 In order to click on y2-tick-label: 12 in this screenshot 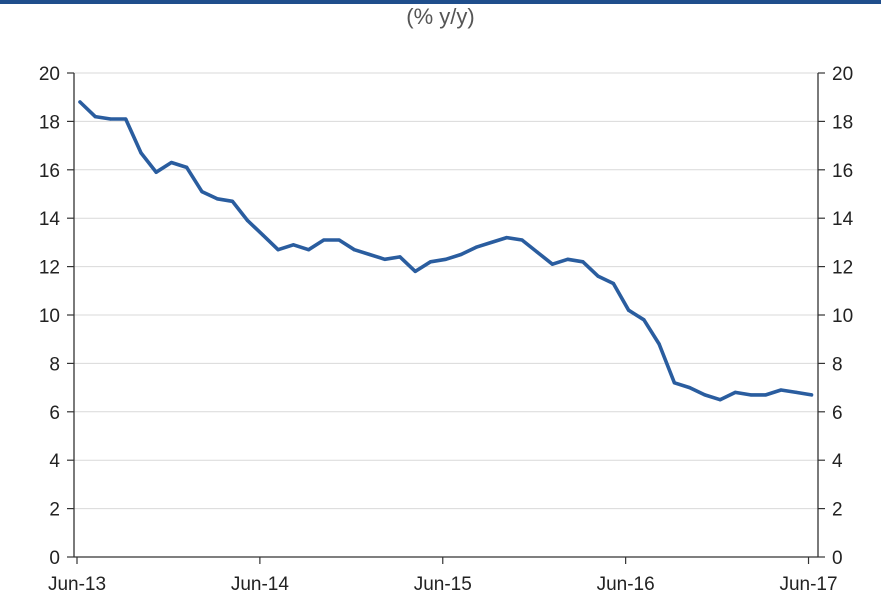, I will do `click(842, 268)`.